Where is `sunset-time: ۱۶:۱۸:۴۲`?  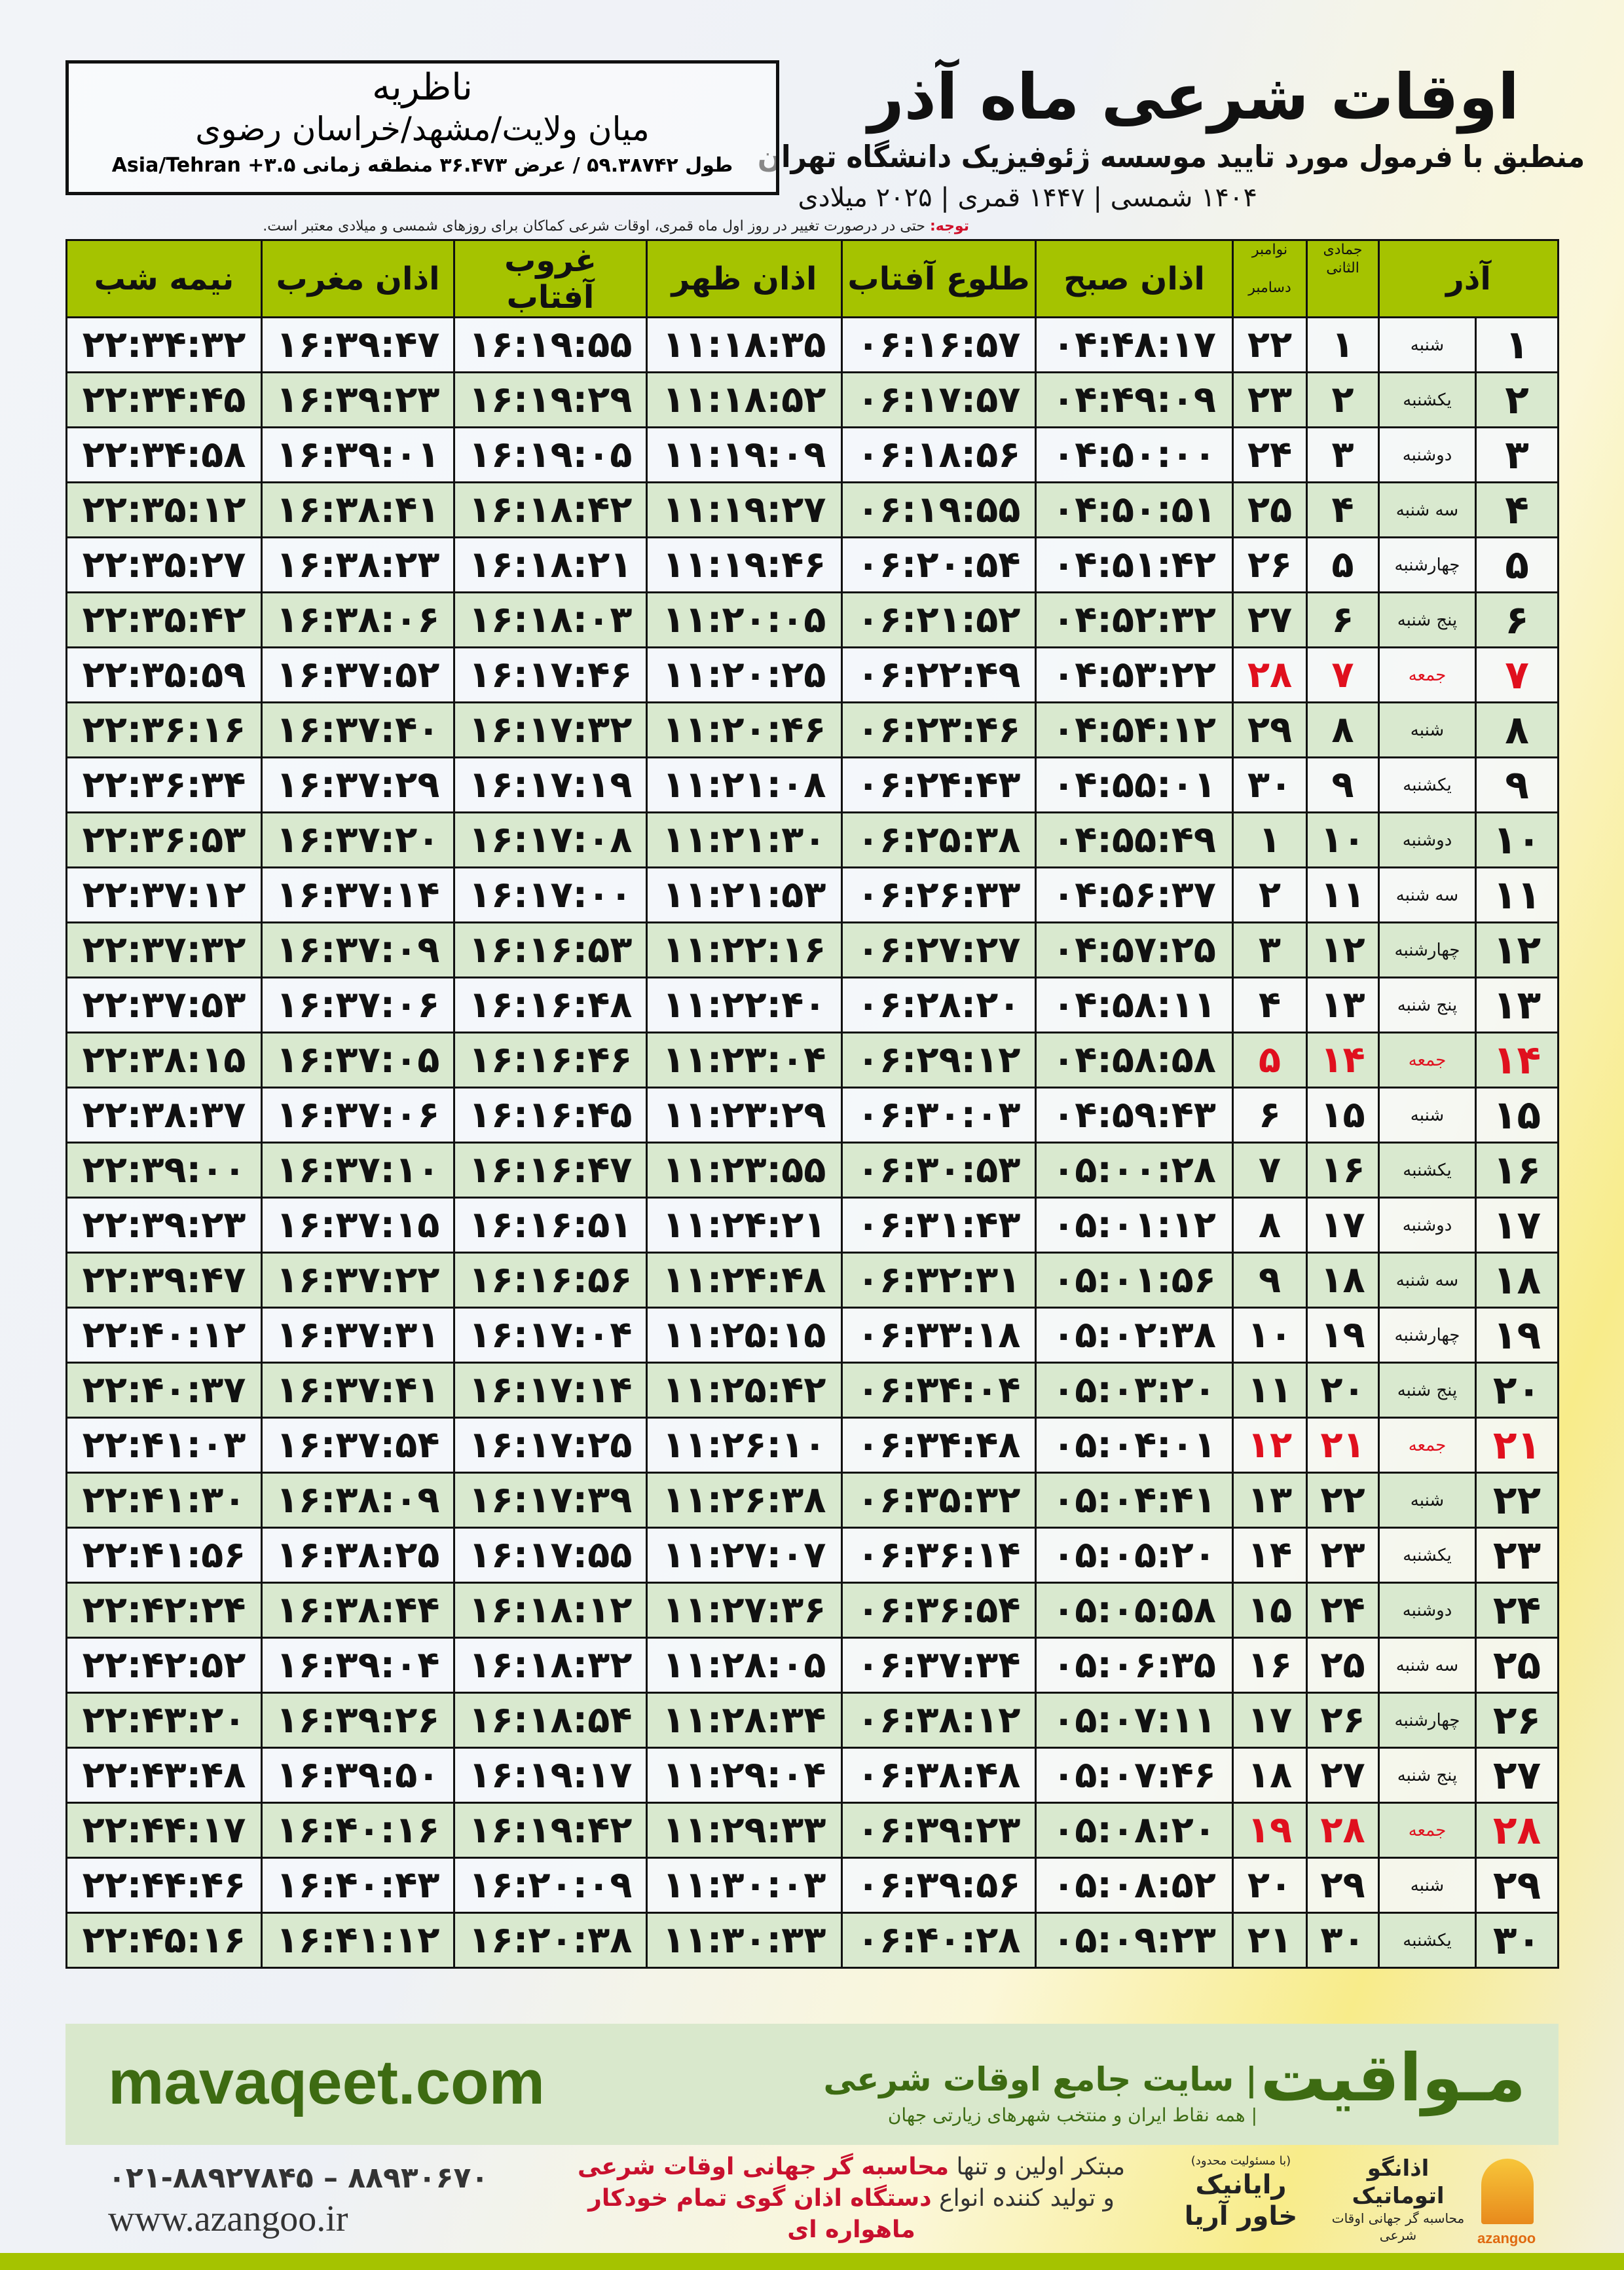
sunset-time: ۱۶:۱۸:۴۲ is located at coordinates (550, 509).